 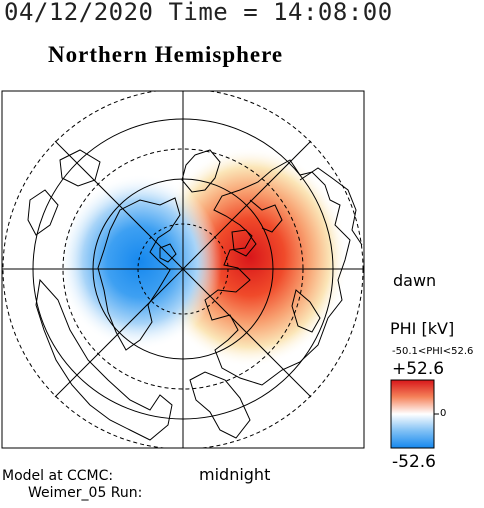 I want to click on dawn-label: dawn, so click(x=415, y=280).